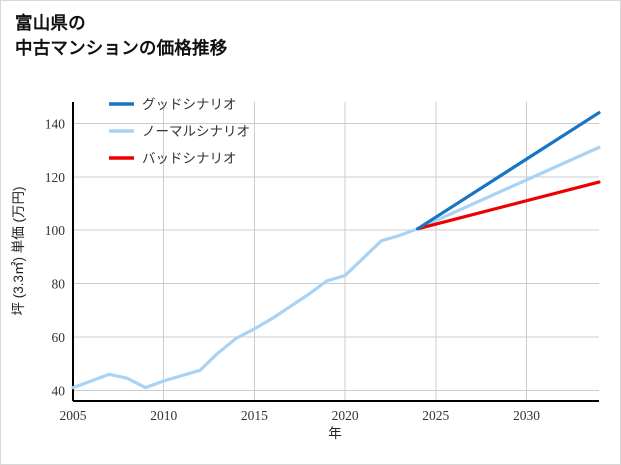  I want to click on chart-title-line-2: 中古マンションの価格推移, so click(121, 47).